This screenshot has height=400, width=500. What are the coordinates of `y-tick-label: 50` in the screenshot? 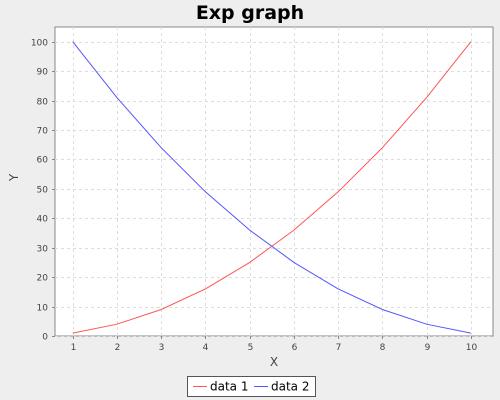 It's located at (43, 191).